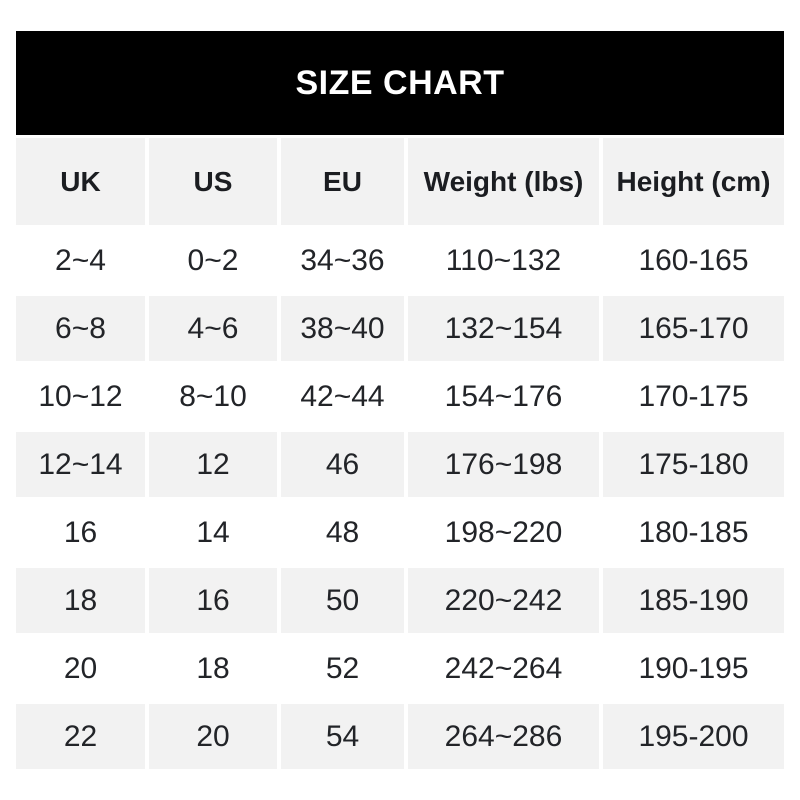 The width and height of the screenshot is (800, 800). I want to click on table-cell: 180-185, so click(693, 532).